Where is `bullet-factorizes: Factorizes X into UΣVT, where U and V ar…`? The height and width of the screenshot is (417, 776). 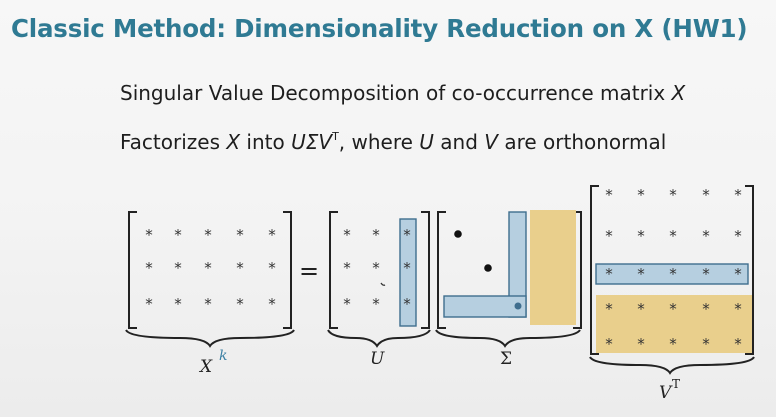 bullet-factorizes: Factorizes X into UΣVT, where U and V ar… is located at coordinates (393, 142).